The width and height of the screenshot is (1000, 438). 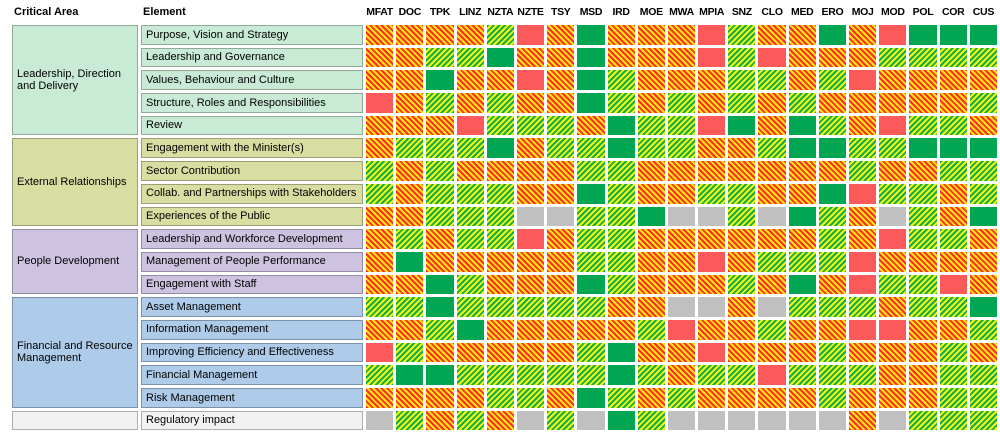 What do you see at coordinates (651, 11) in the screenshot?
I see `column-header-moe: MOE` at bounding box center [651, 11].